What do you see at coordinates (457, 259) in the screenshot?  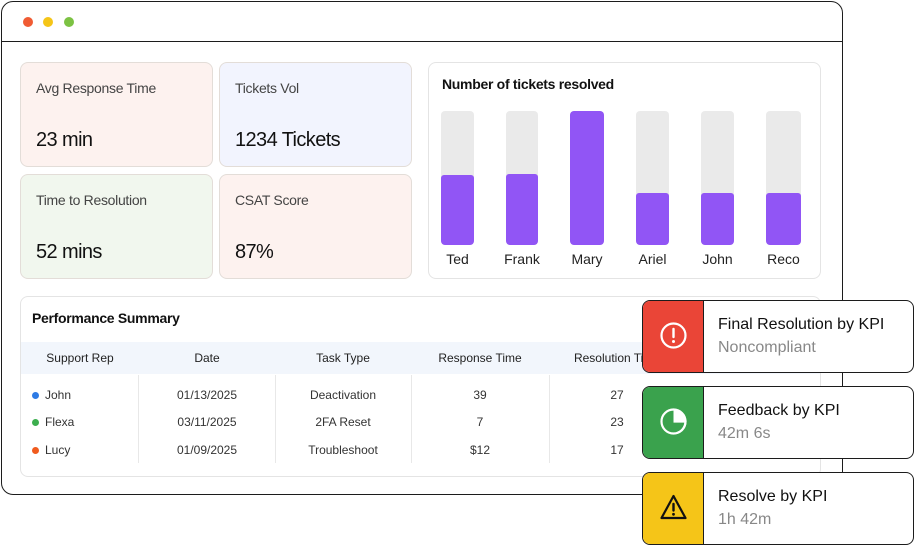 I see `bar-label-ted: Ted` at bounding box center [457, 259].